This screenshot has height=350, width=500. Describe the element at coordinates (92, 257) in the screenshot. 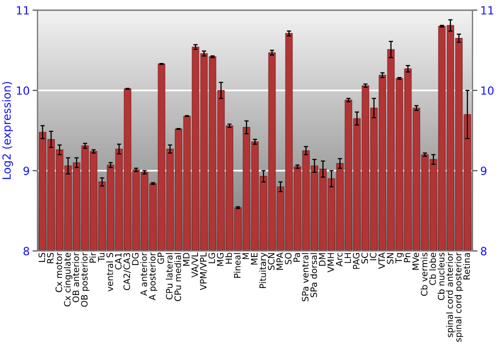

I see `x-tick-label: Pir` at that location.